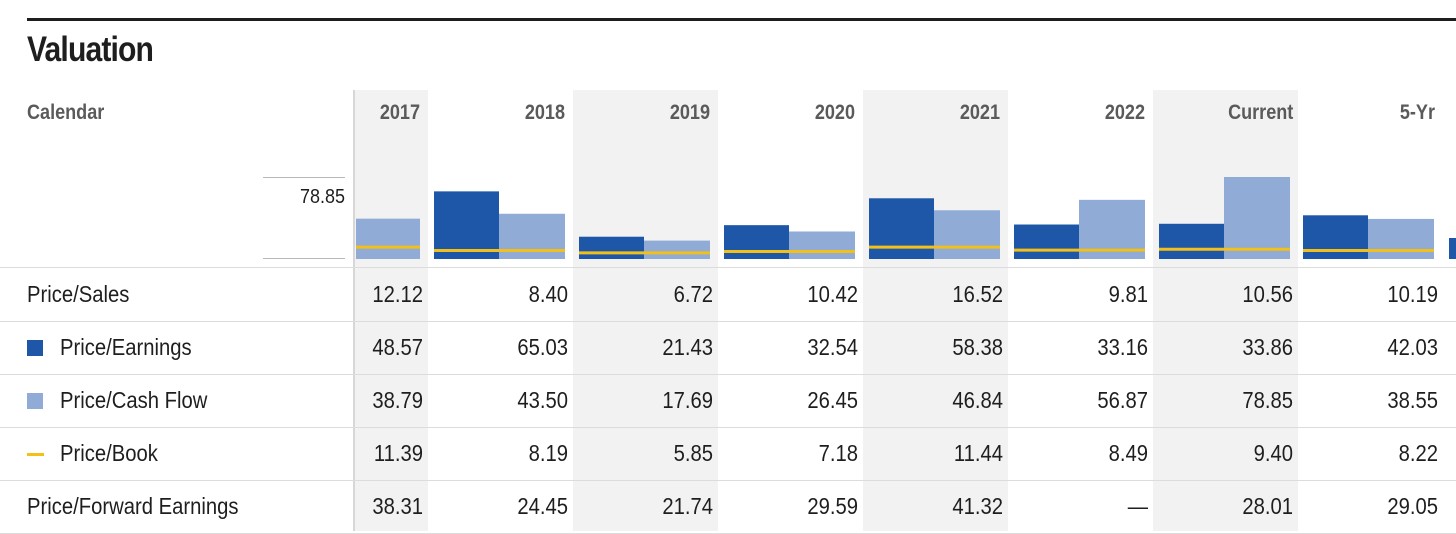 This screenshot has width=1456, height=534. Describe the element at coordinates (542, 506) in the screenshot. I see `table-cell: 24.45` at that location.